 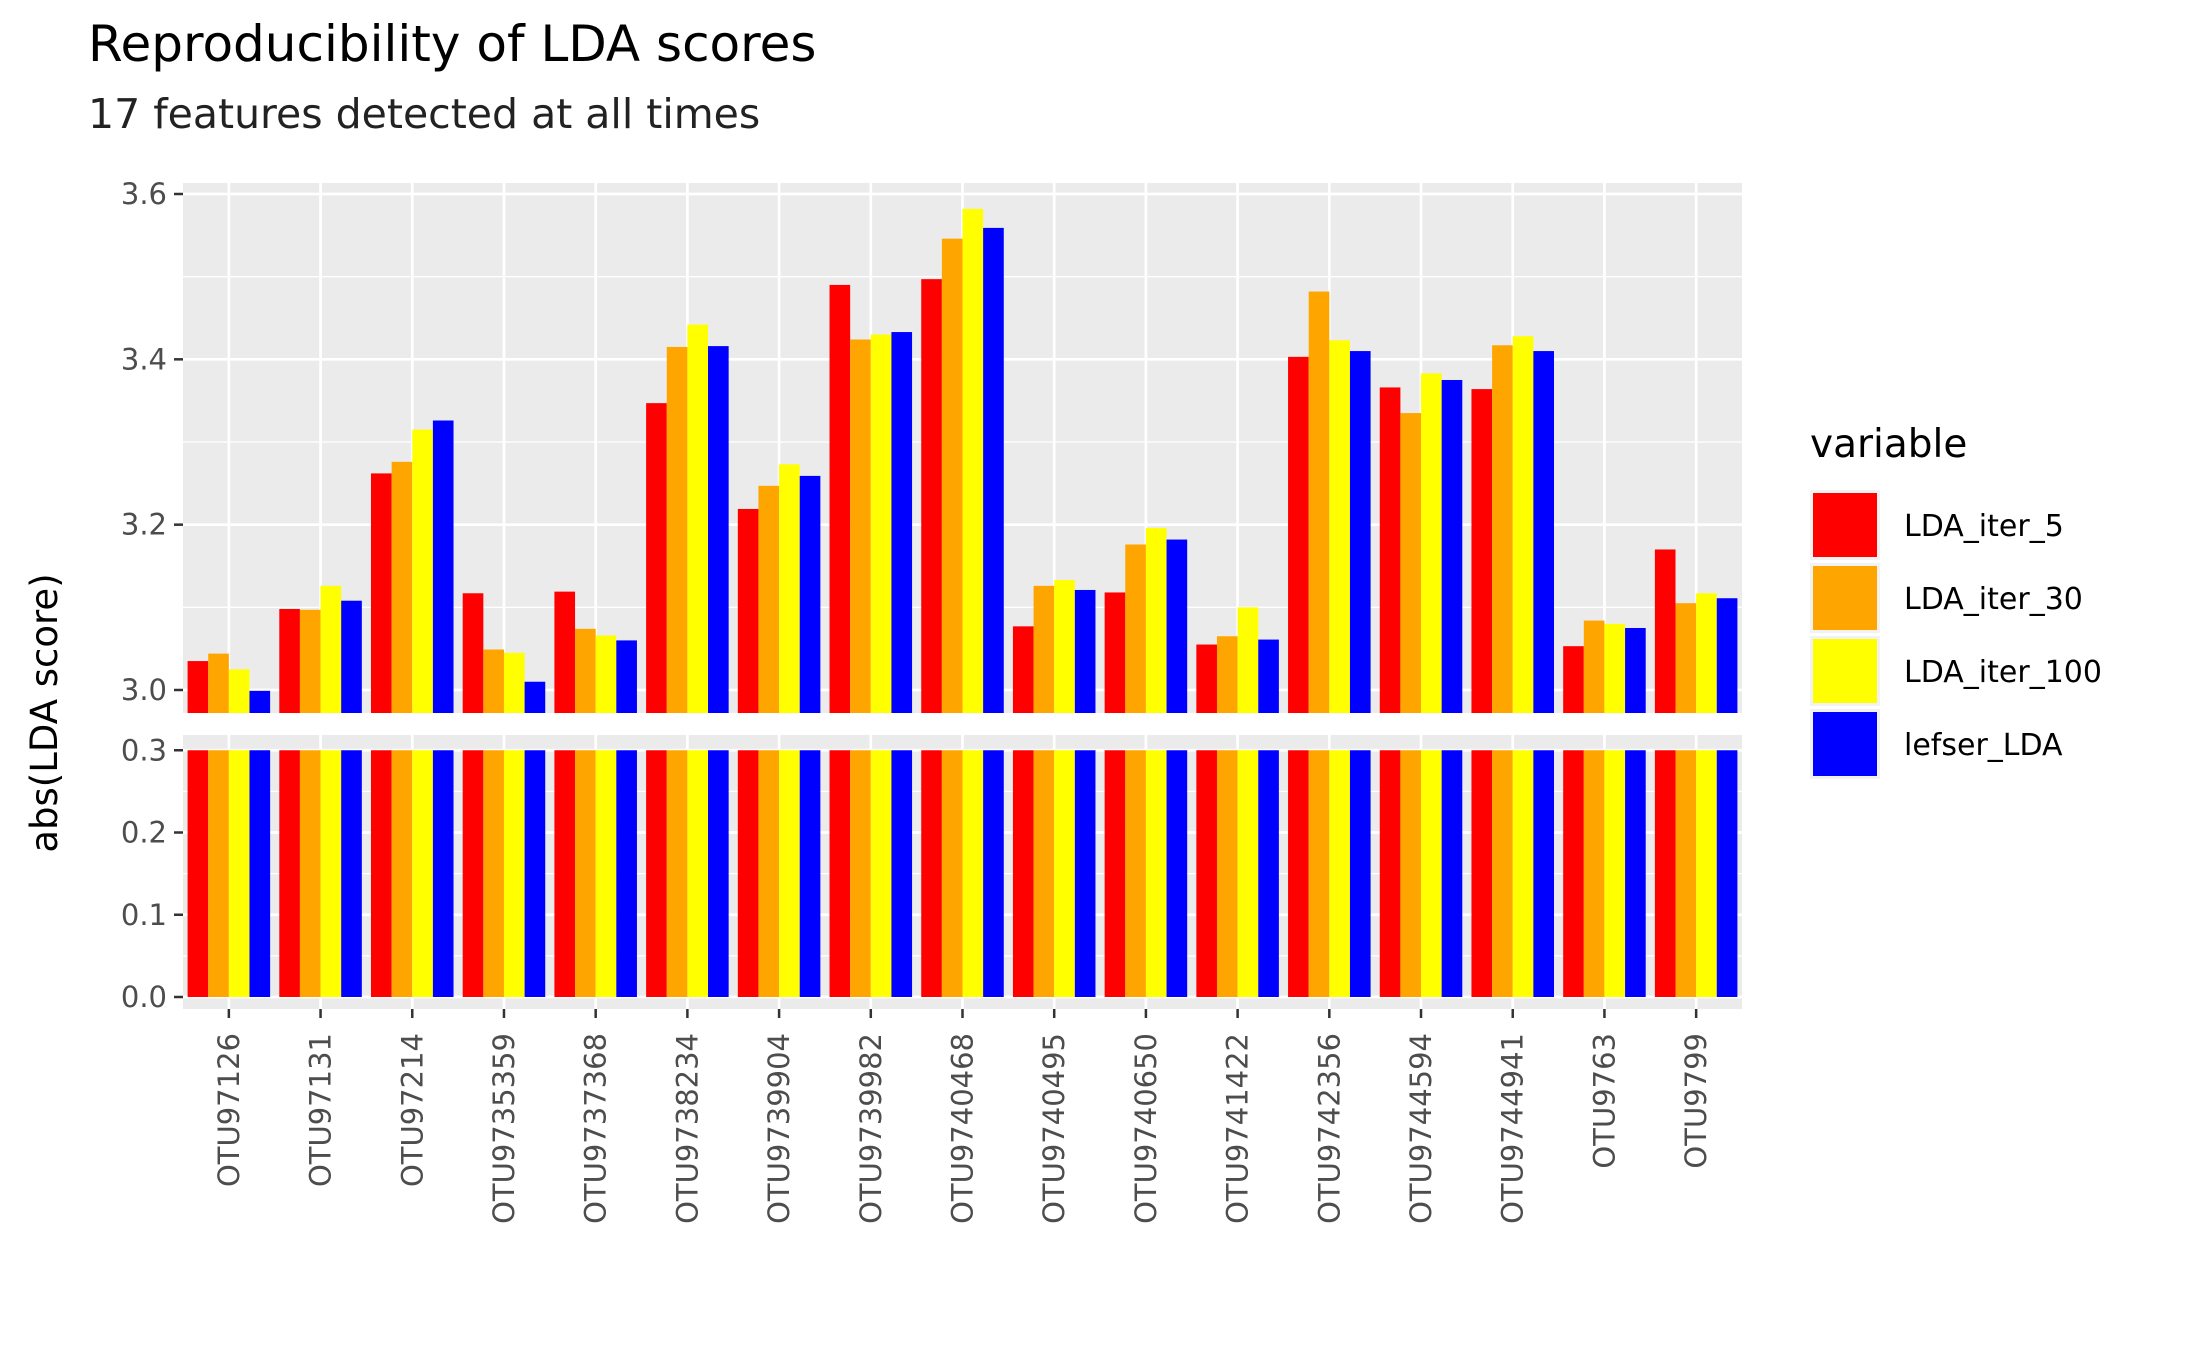 What do you see at coordinates (452, 44) in the screenshot?
I see `chart-title: Reproducibility of LDA scores` at bounding box center [452, 44].